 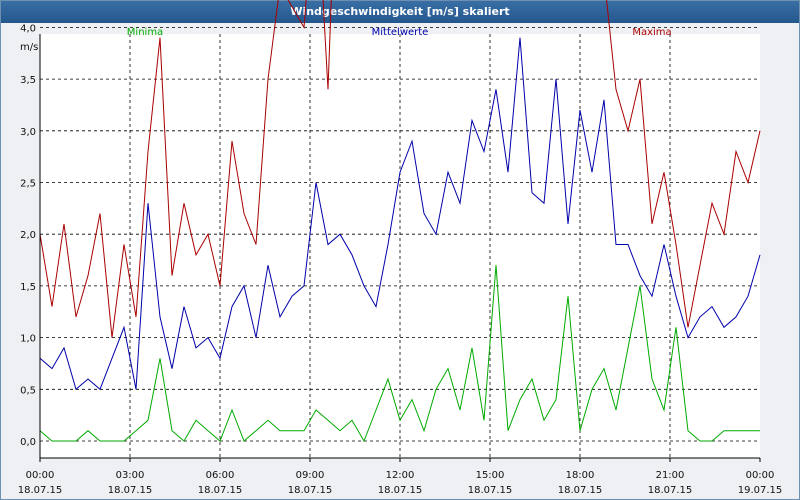 What do you see at coordinates (400, 475) in the screenshot?
I see `x-tick-time: 12:00` at bounding box center [400, 475].